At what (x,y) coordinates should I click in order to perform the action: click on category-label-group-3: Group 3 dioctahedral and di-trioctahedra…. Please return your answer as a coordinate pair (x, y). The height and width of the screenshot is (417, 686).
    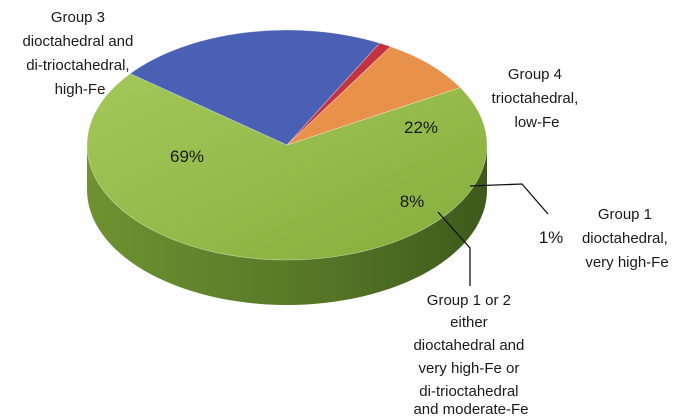
    Looking at the image, I should click on (79, 53).